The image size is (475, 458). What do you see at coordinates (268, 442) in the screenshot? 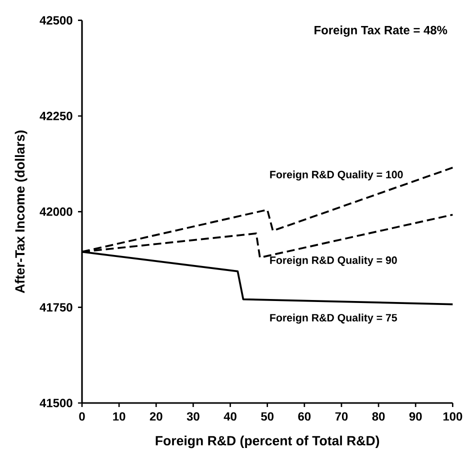
I see `x-axis-title: Foreign R&D (percent of Total R&D)` at bounding box center [268, 442].